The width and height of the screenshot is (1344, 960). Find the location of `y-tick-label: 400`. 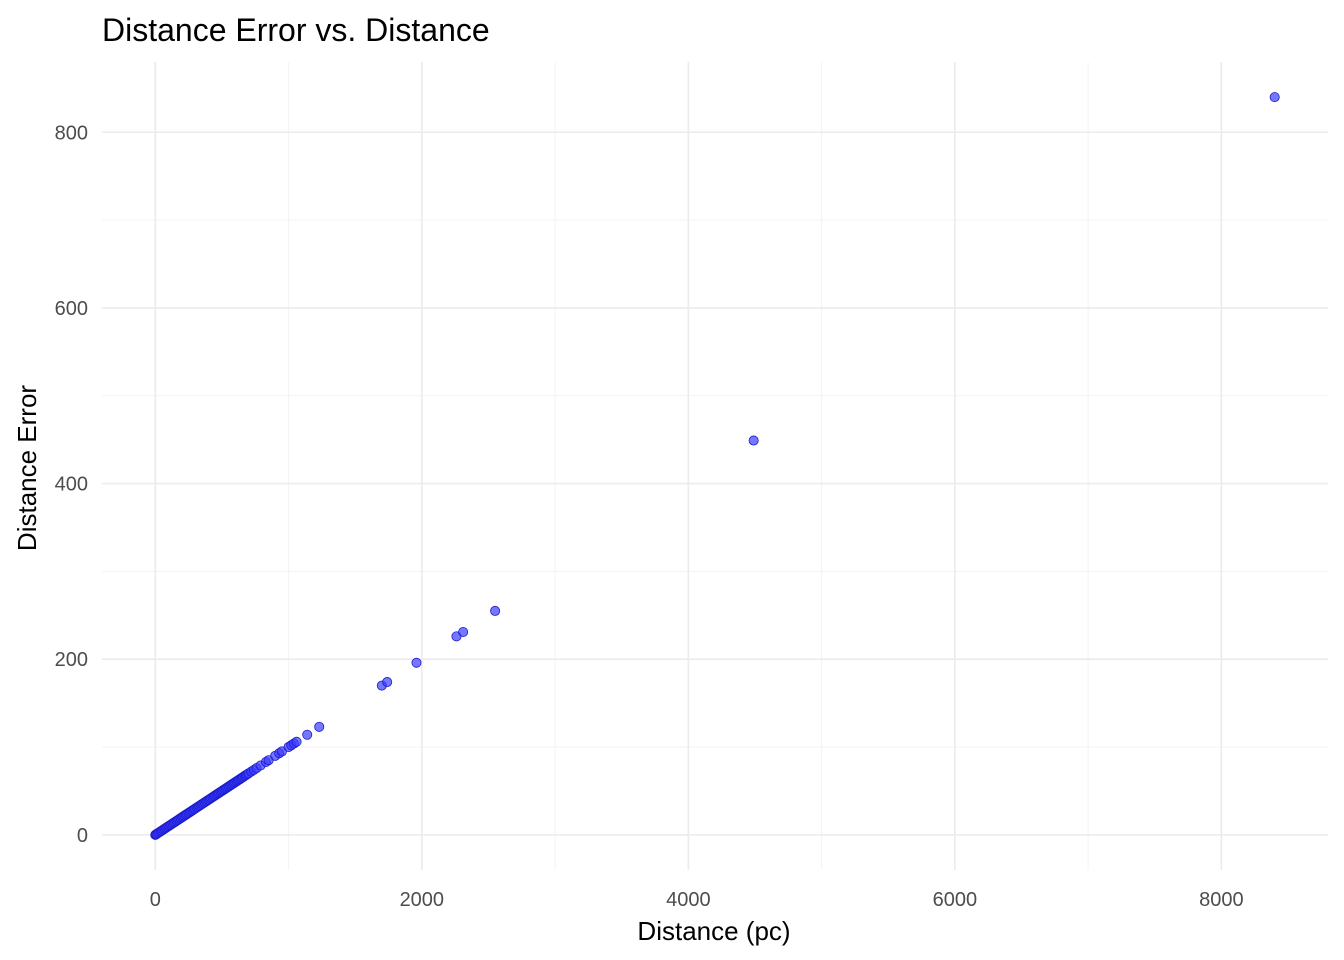

y-tick-label: 400 is located at coordinates (71, 485).